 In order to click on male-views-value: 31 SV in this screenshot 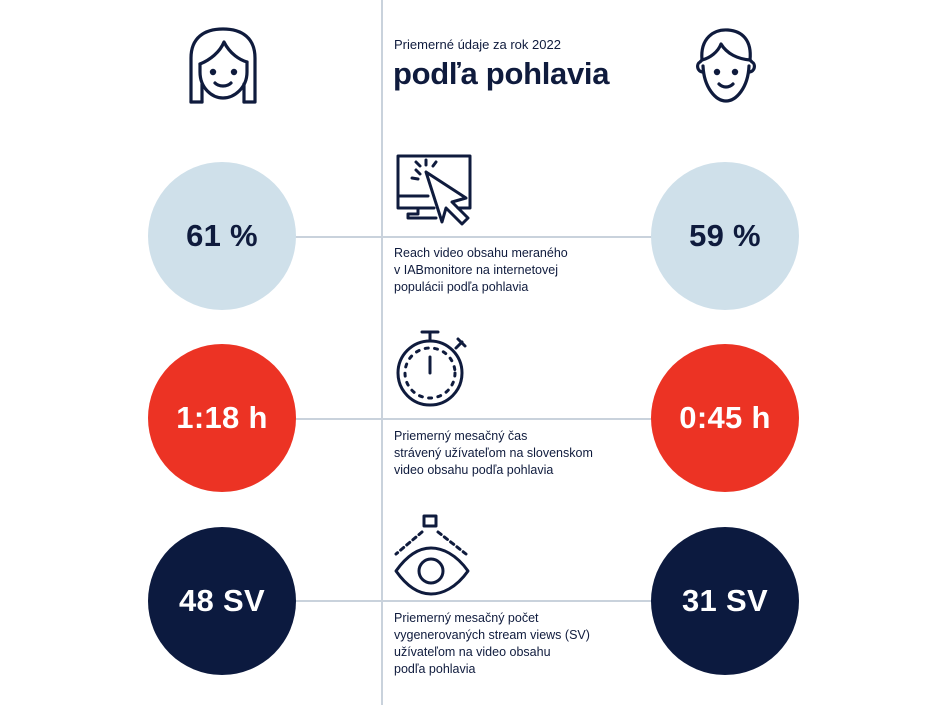, I will do `click(725, 601)`.